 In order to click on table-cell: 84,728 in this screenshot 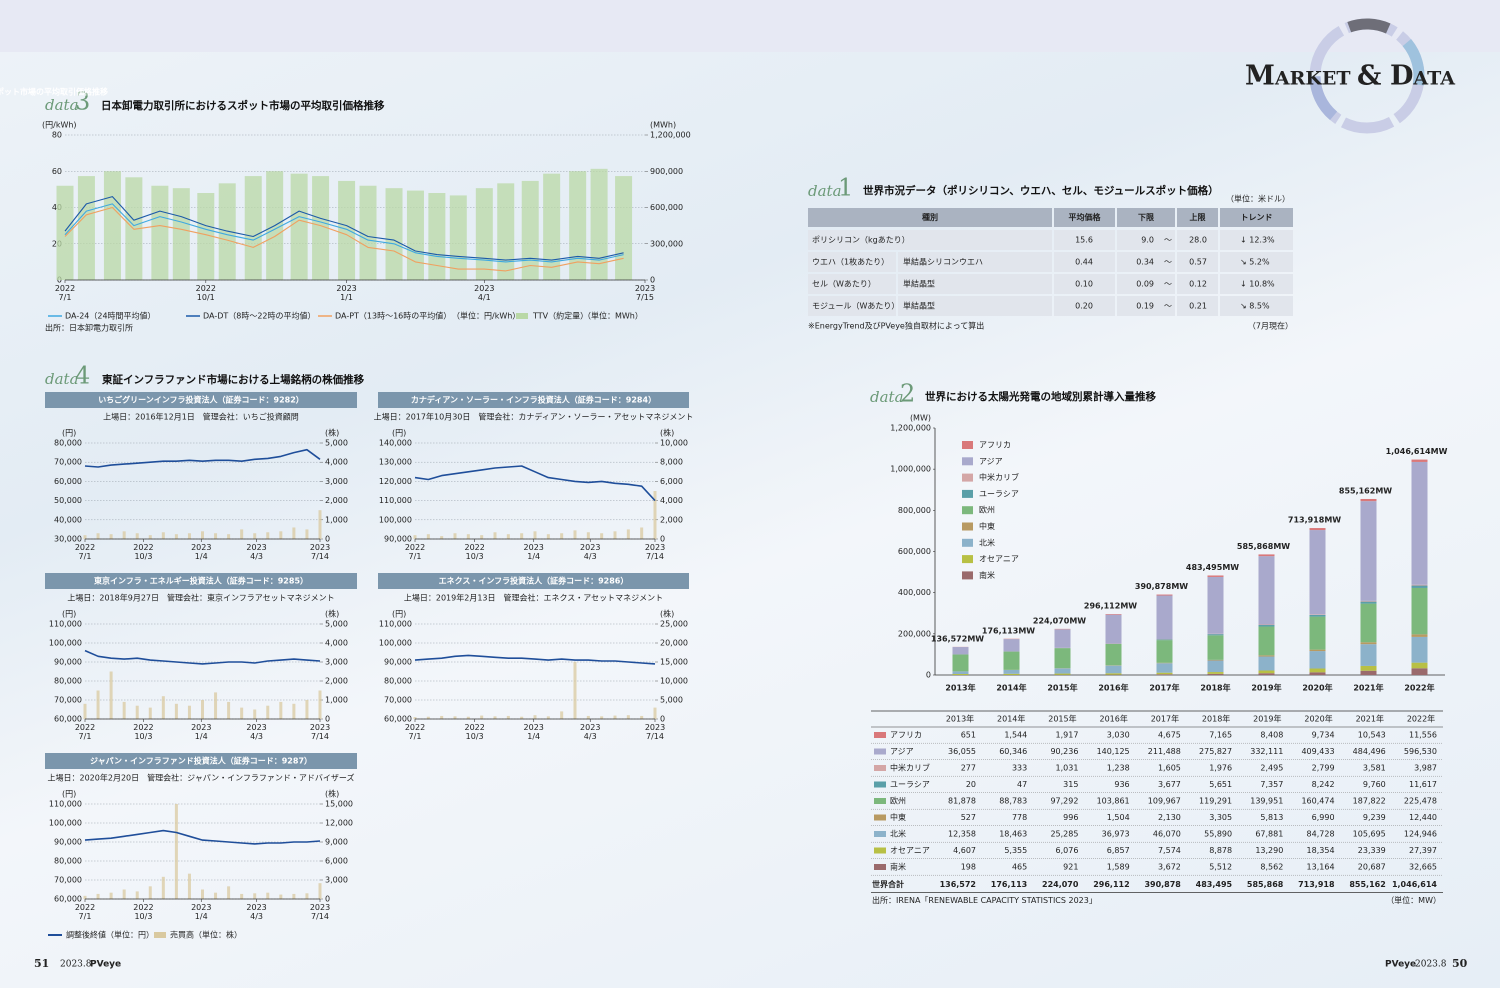, I will do `click(1321, 834)`.